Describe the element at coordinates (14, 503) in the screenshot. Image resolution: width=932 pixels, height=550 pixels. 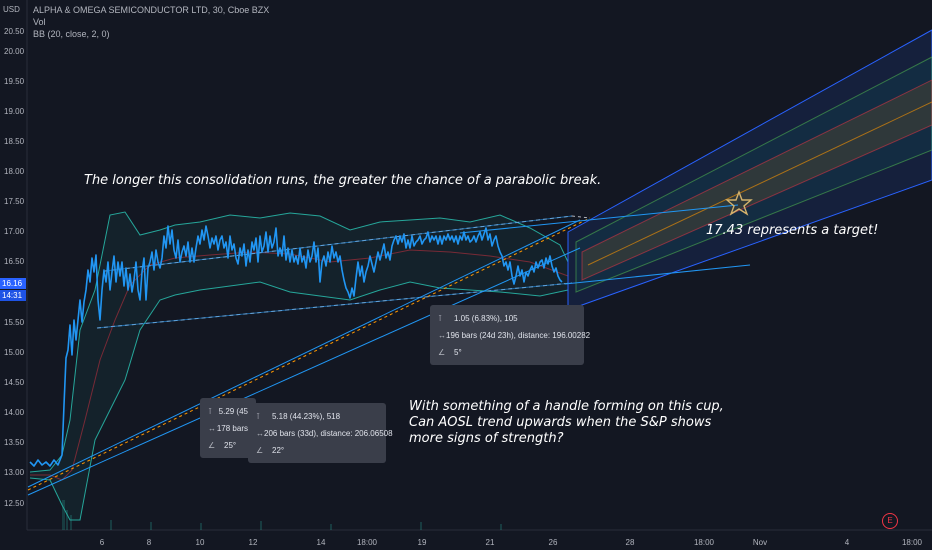
I see `y-tick: 12.50` at that location.